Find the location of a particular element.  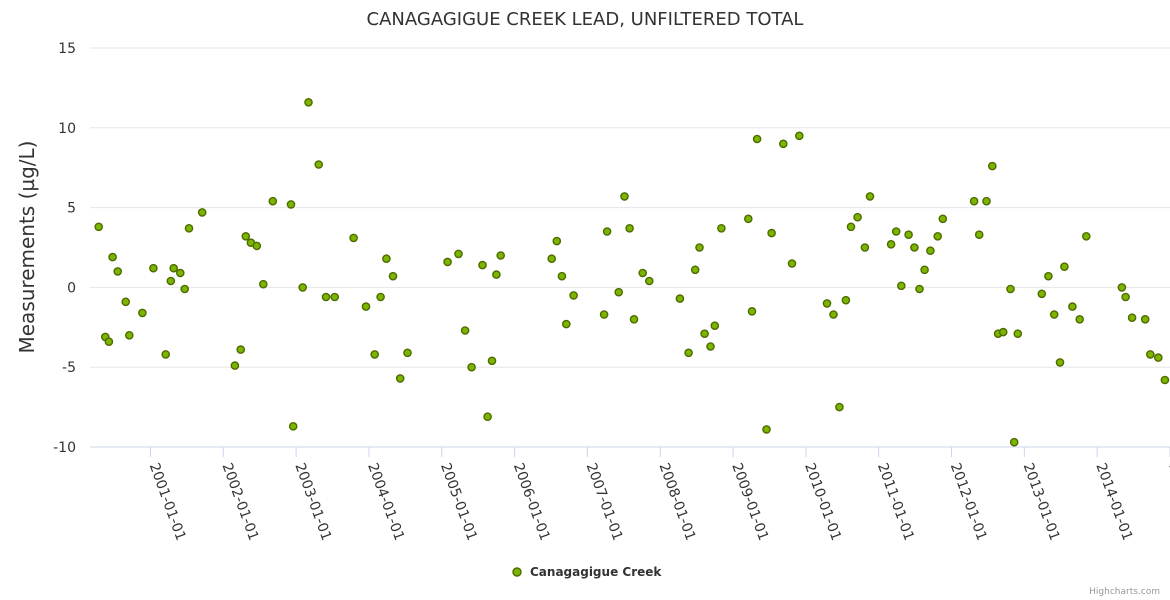

legend-label: Canagagigue Creek is located at coordinates (596, 572).